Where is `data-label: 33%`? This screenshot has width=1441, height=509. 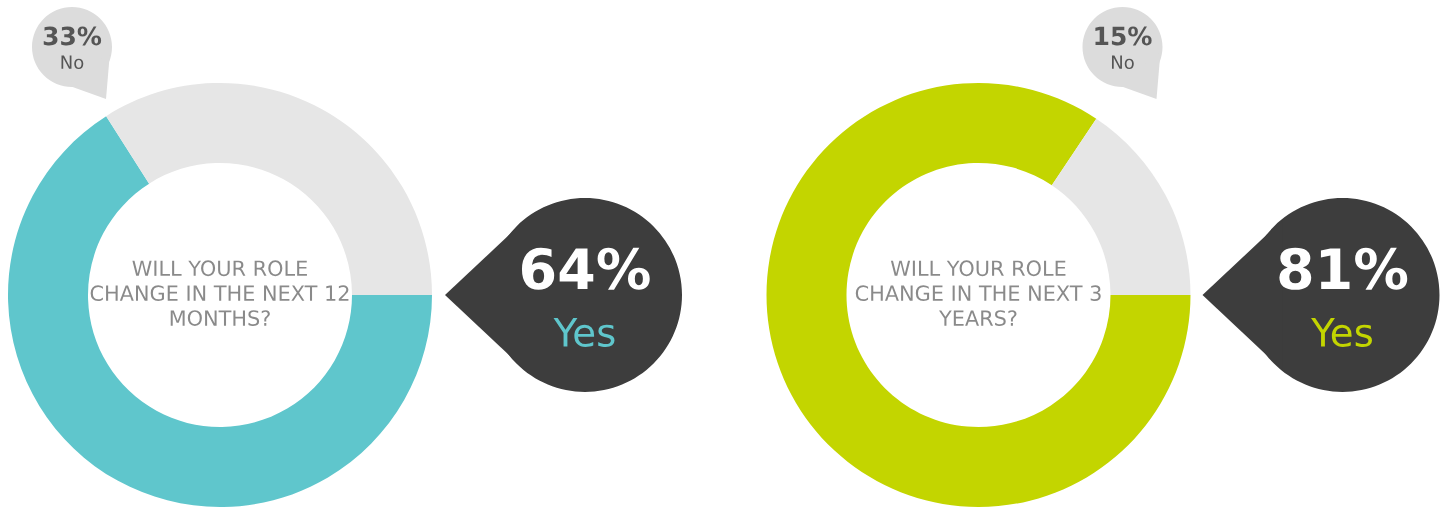
data-label: 33% is located at coordinates (72, 36).